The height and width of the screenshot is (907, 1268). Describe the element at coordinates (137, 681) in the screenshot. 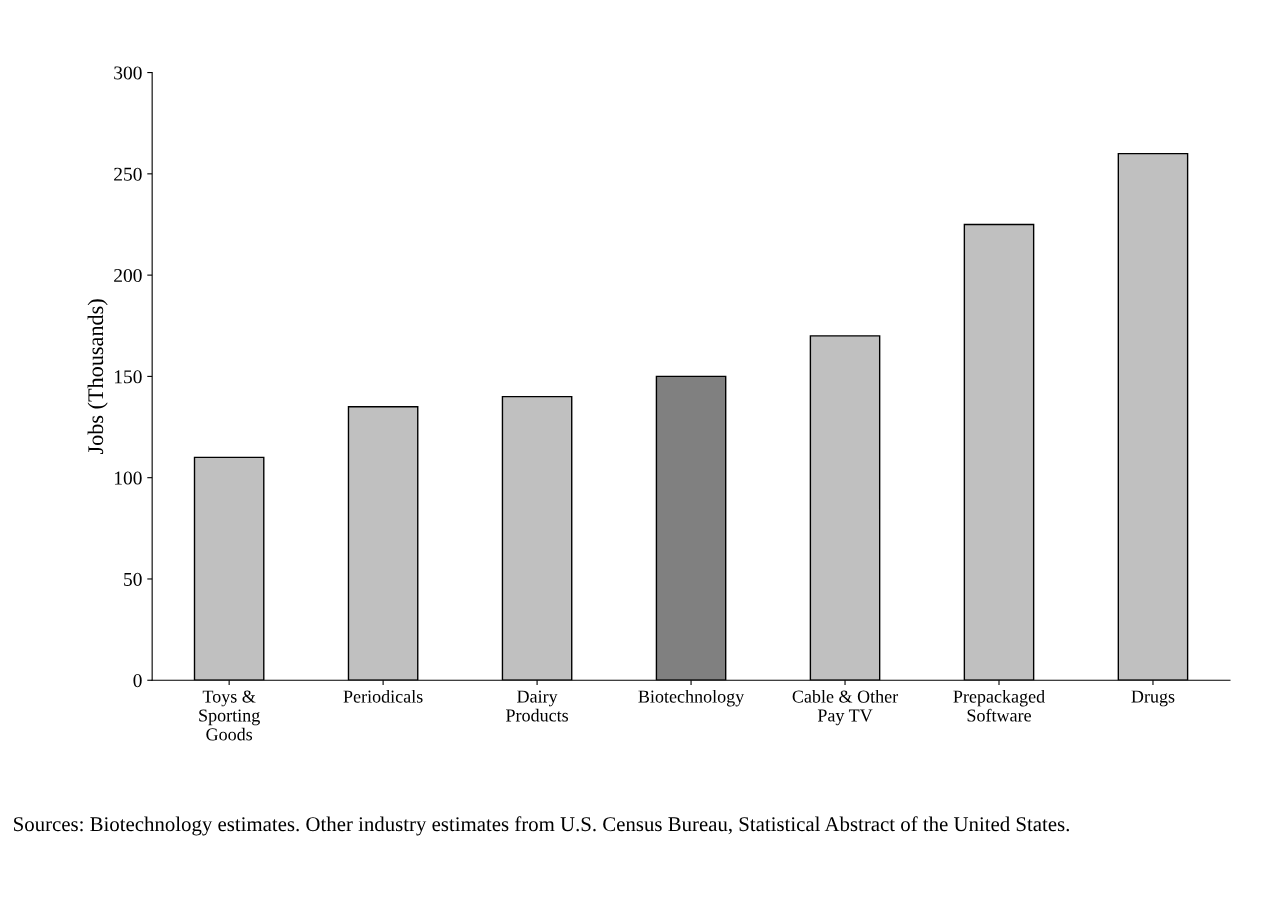

I see `y-tick-label: 0` at that location.